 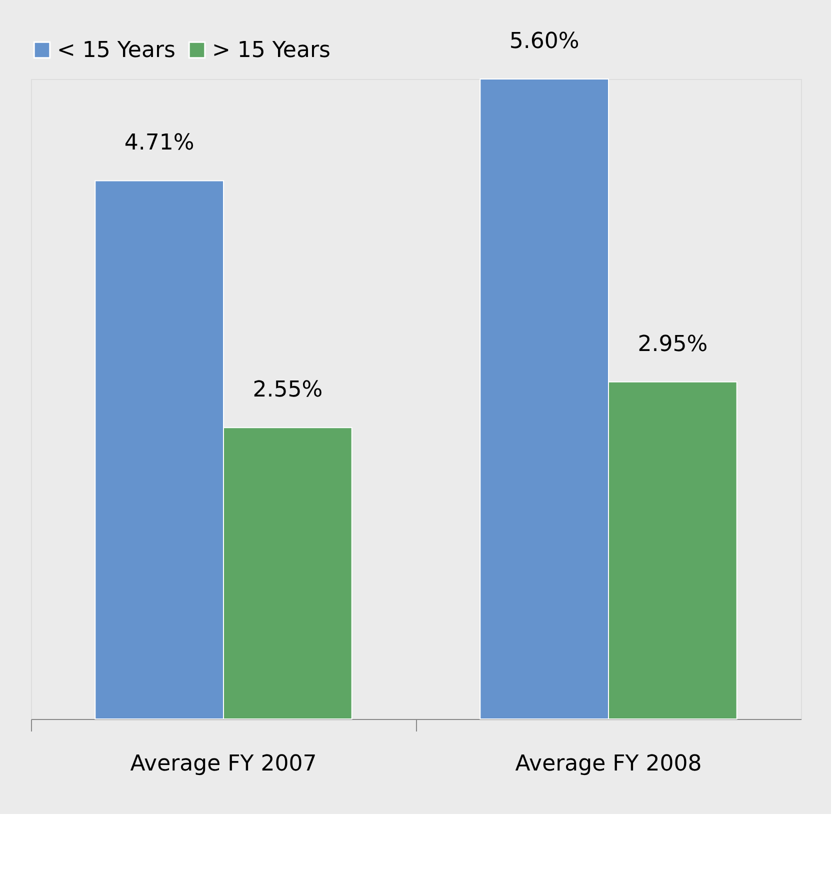 What do you see at coordinates (159, 143) in the screenshot?
I see `data-label: 4.71%` at bounding box center [159, 143].